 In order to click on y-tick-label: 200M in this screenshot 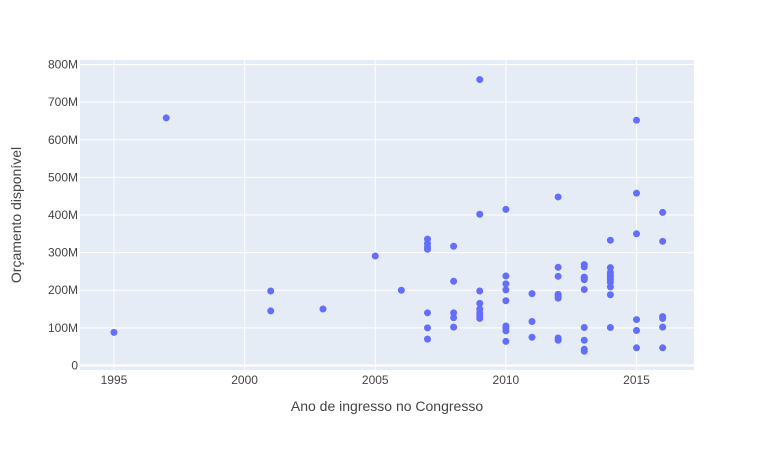, I will do `click(63, 290)`.